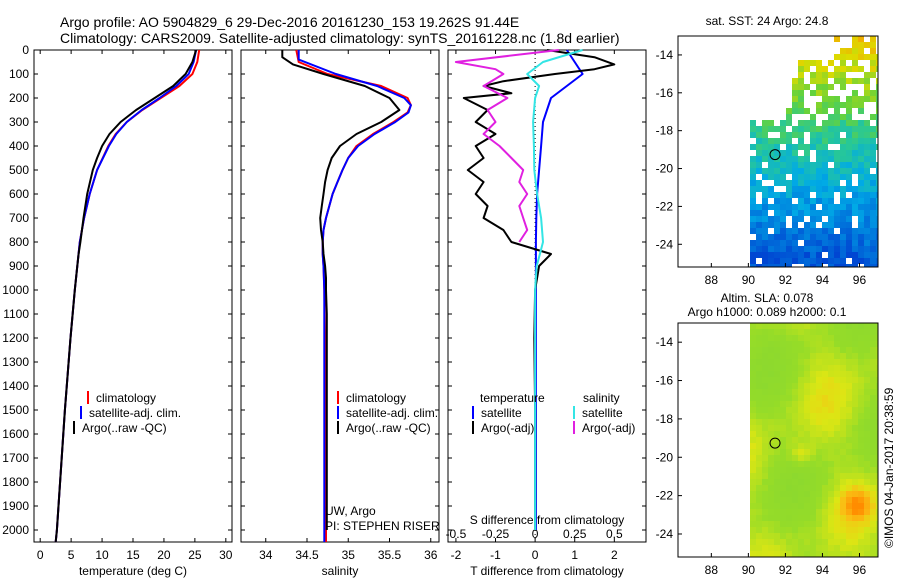  What do you see at coordinates (512, 398) in the screenshot?
I see `legend-title-temperature: temperature` at bounding box center [512, 398].